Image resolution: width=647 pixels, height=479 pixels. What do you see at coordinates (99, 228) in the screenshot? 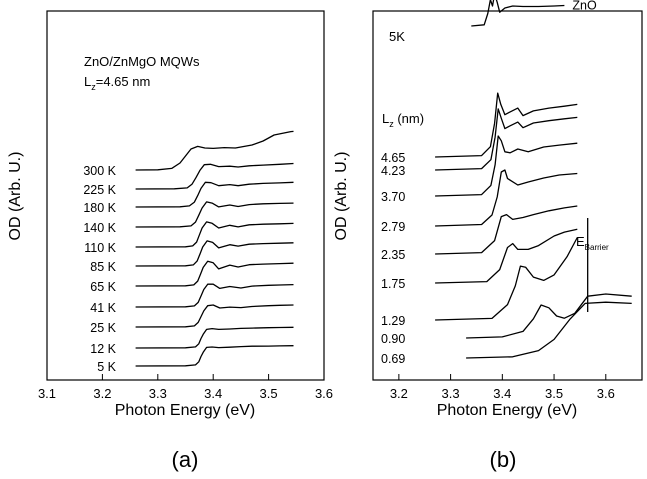
I see `series-label-140-k: 140 K` at bounding box center [99, 228].